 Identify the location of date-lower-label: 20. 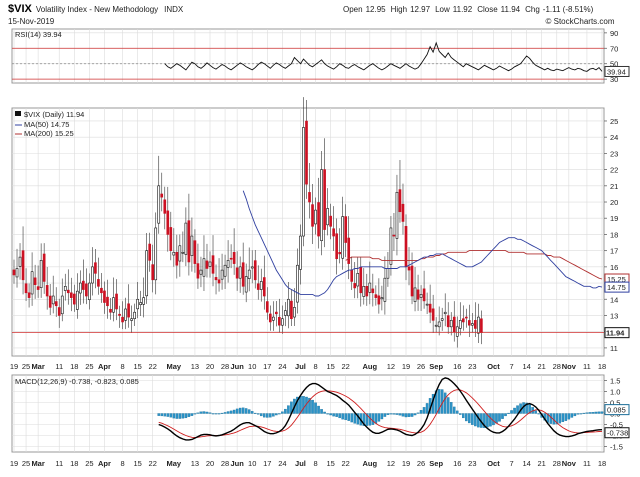
(210, 463).